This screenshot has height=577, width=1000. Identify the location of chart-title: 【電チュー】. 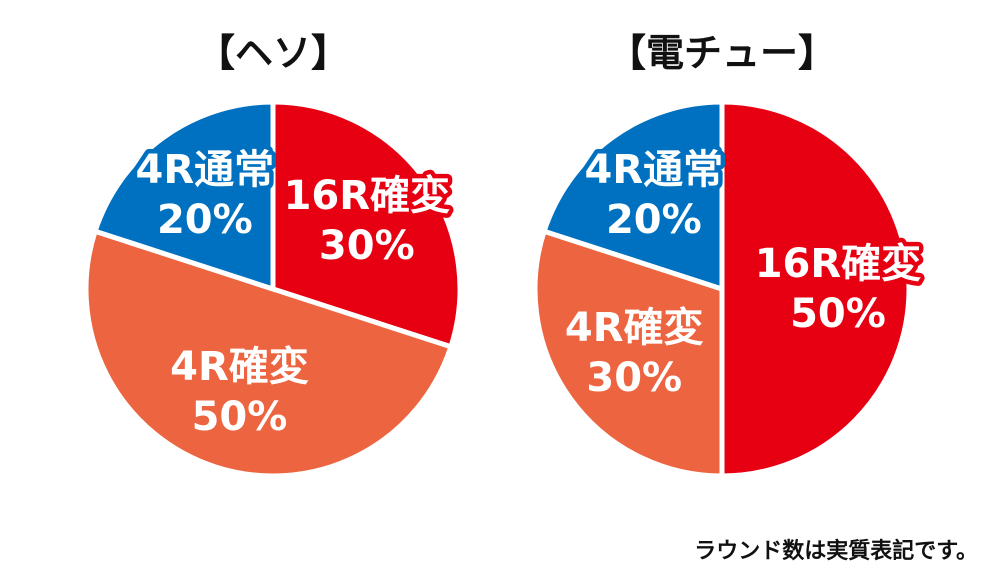
(722, 53).